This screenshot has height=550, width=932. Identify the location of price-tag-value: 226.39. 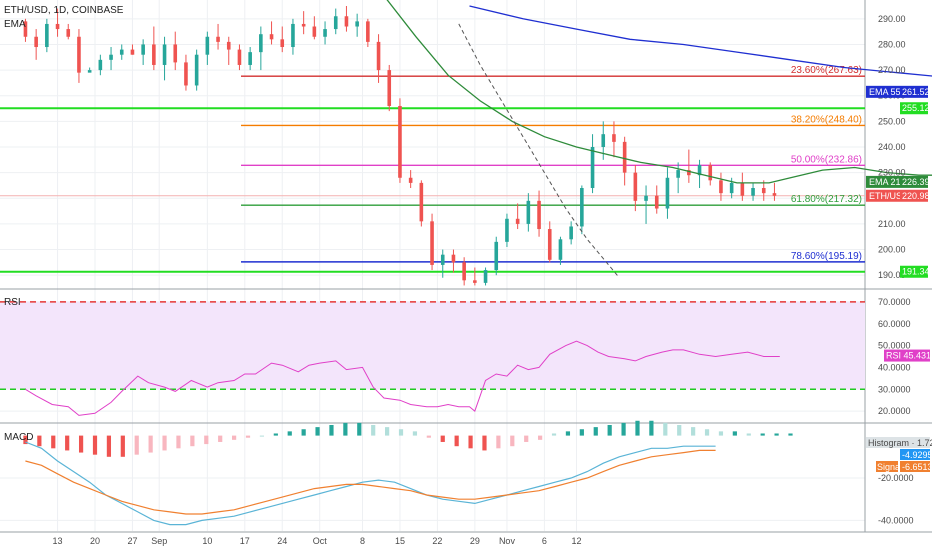
(916, 182).